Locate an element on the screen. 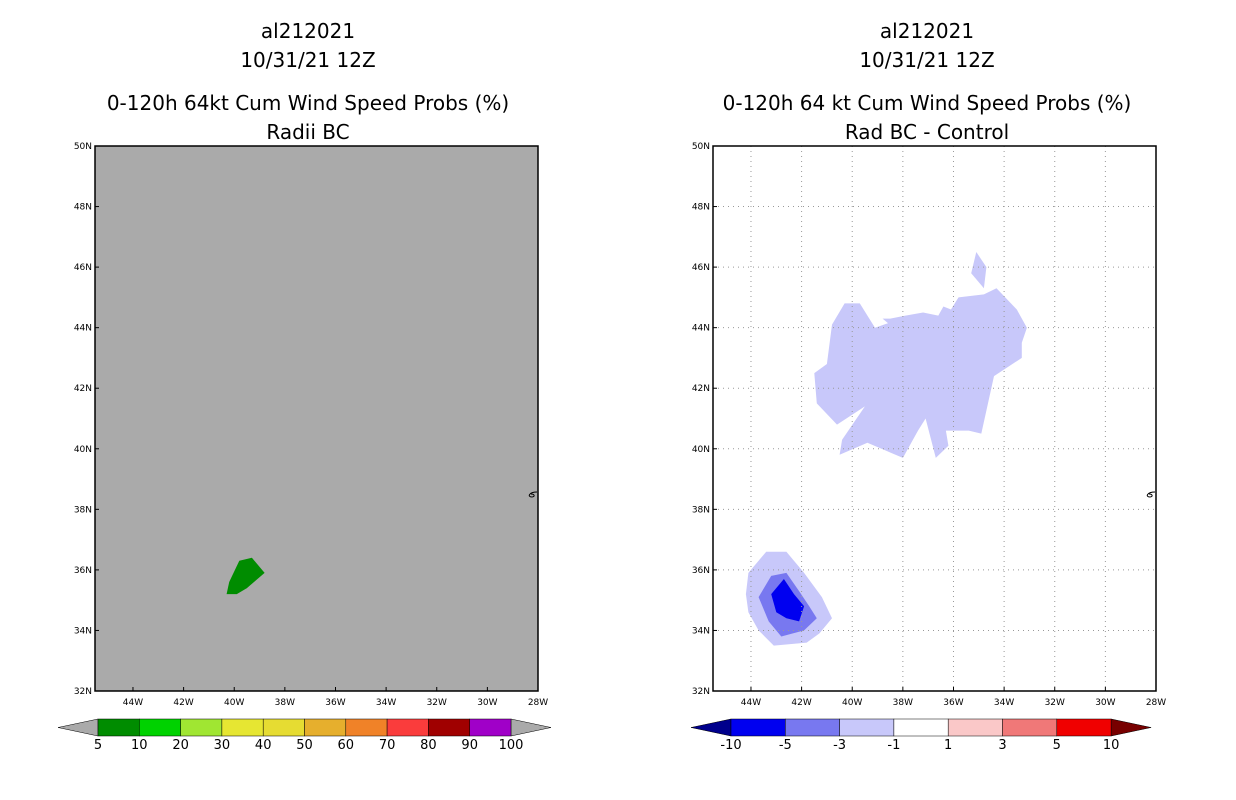 The height and width of the screenshot is (800, 1236). colorbar-label-6: 60 is located at coordinates (346, 745).